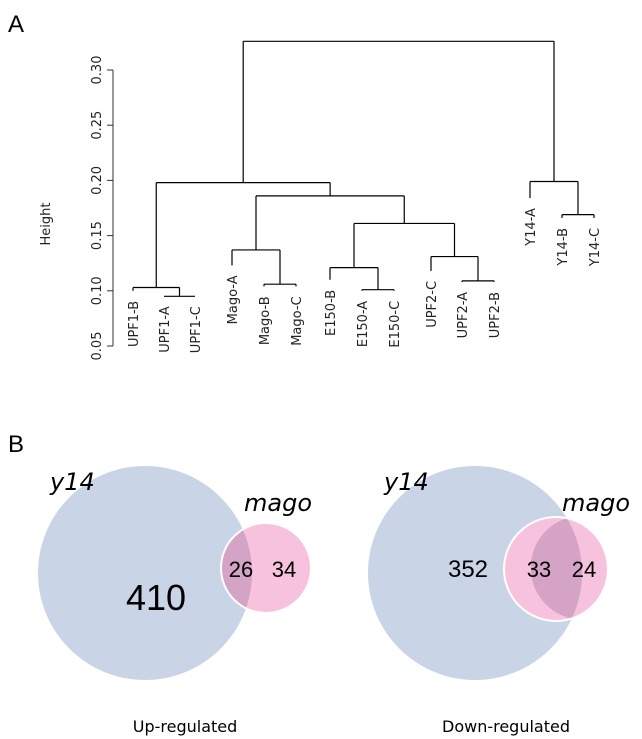 The height and width of the screenshot is (739, 642). I want to click on leaf-label: Mago-A, so click(233, 299).